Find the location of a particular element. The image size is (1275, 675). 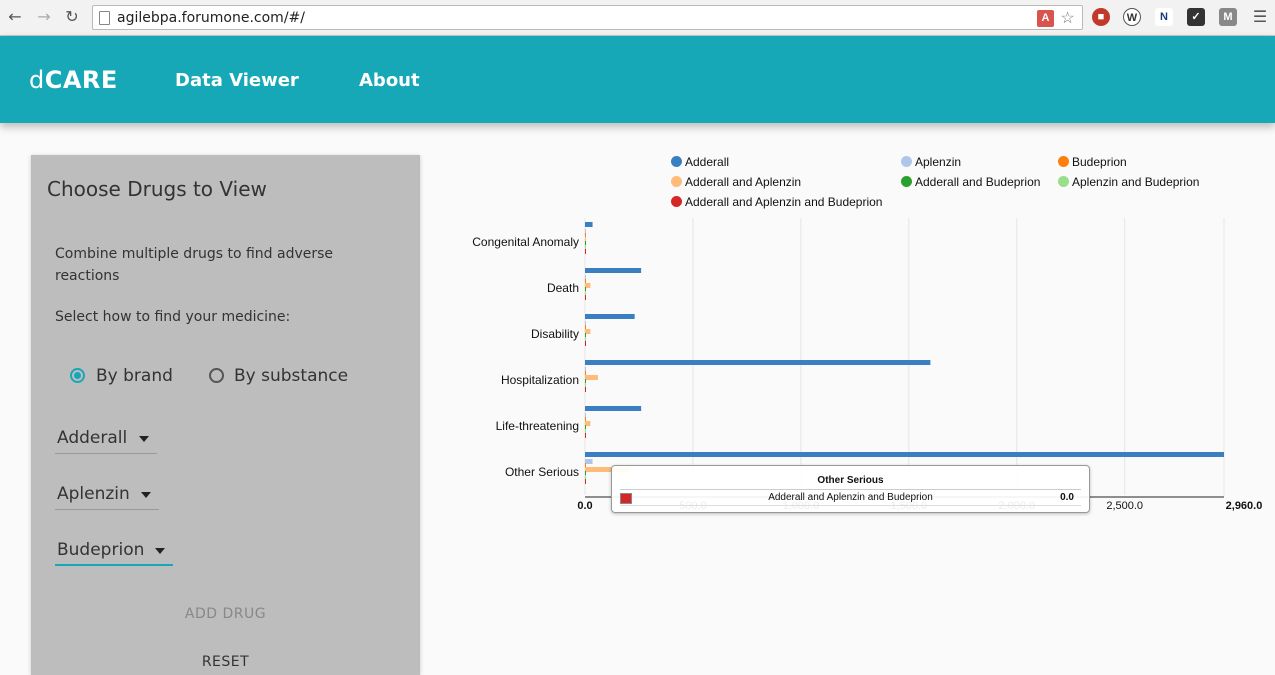

tooltip-value: 0.0 is located at coordinates (1067, 497).